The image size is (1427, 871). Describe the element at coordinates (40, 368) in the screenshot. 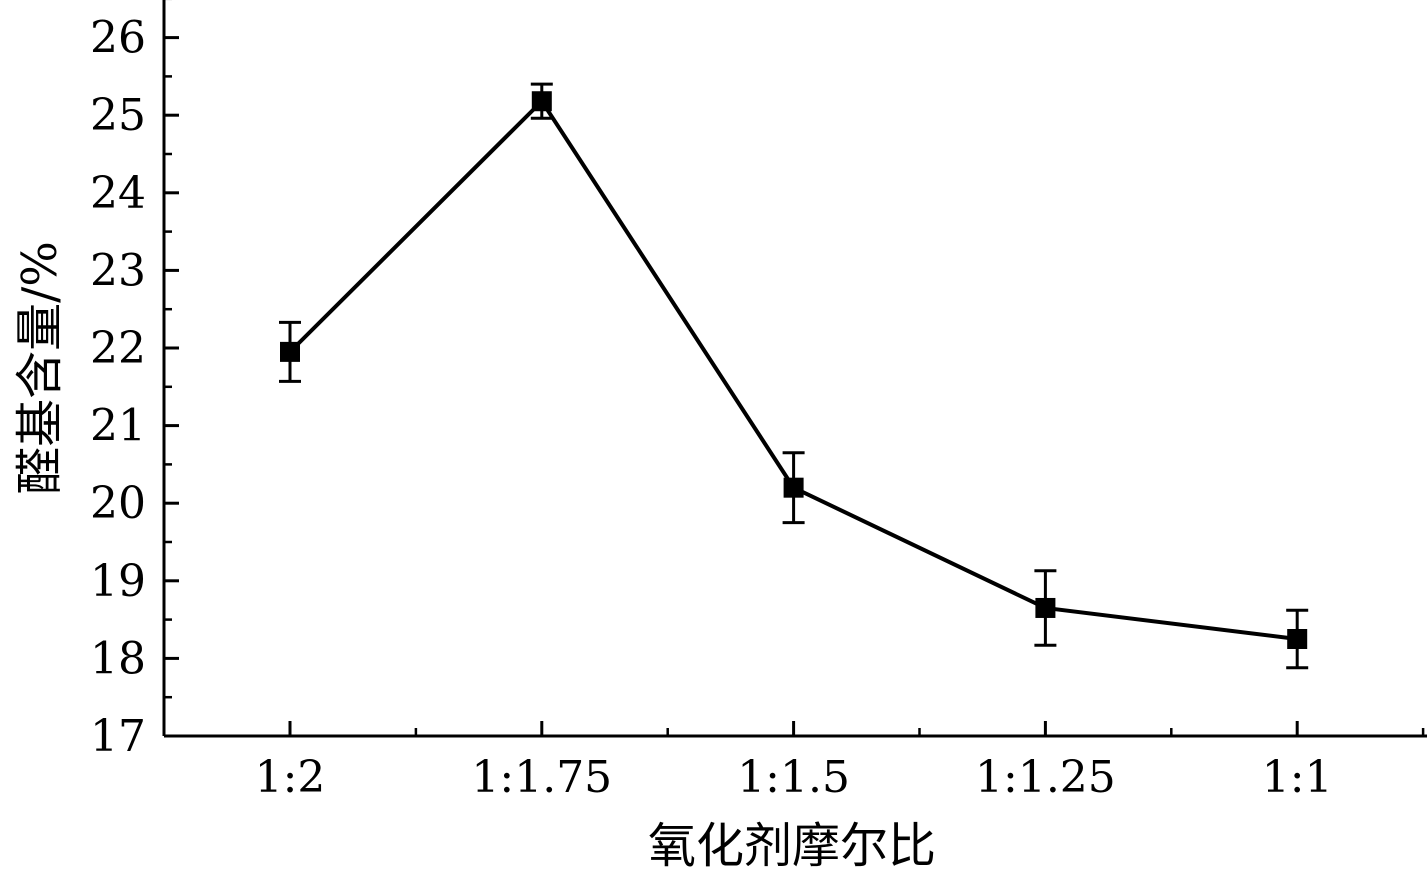

I see `y-axis-title: 醛基含量/%` at that location.